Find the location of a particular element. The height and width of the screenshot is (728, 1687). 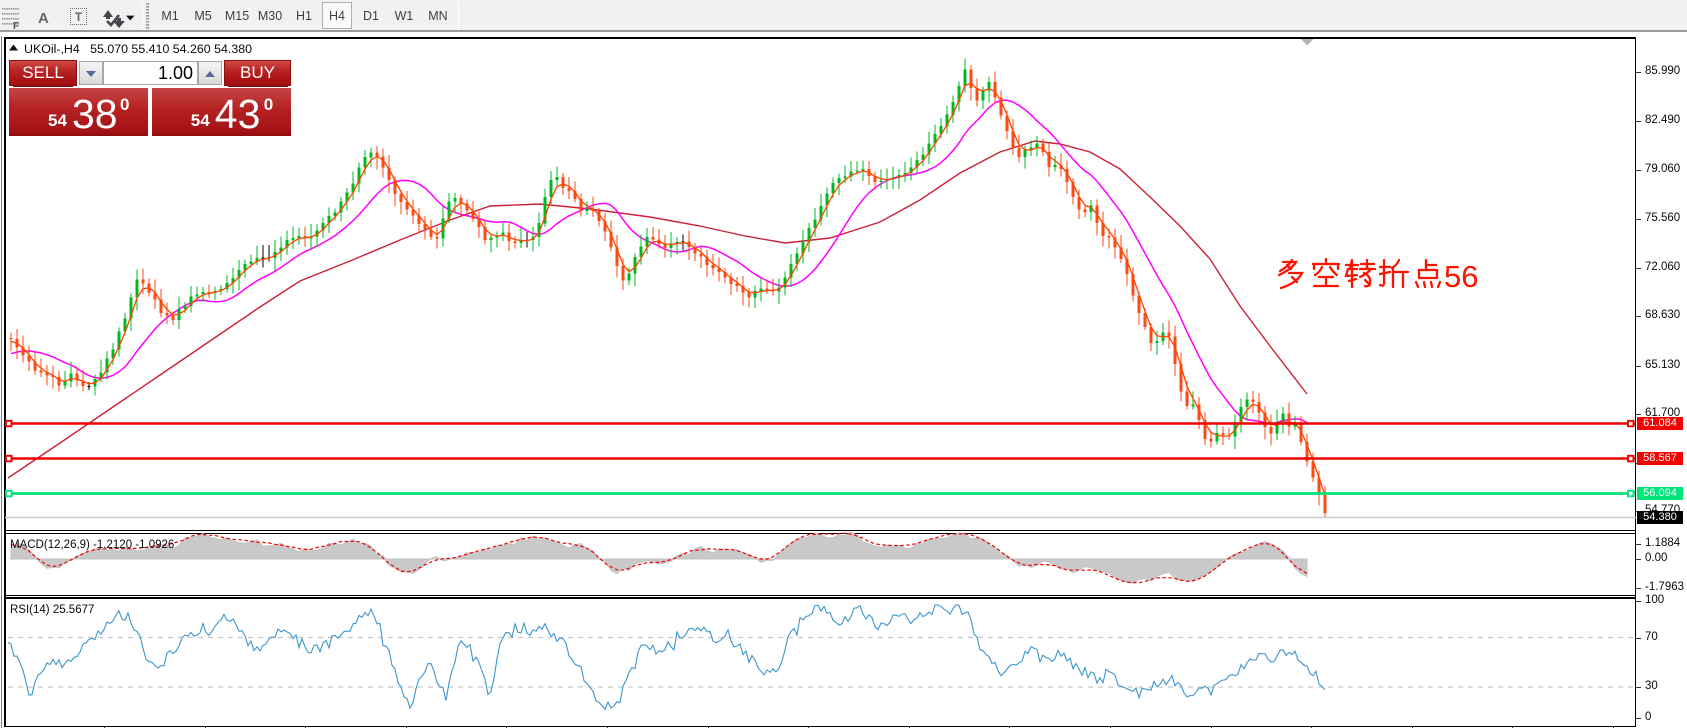

svg-text: 56 is located at coordinates (1461, 276).